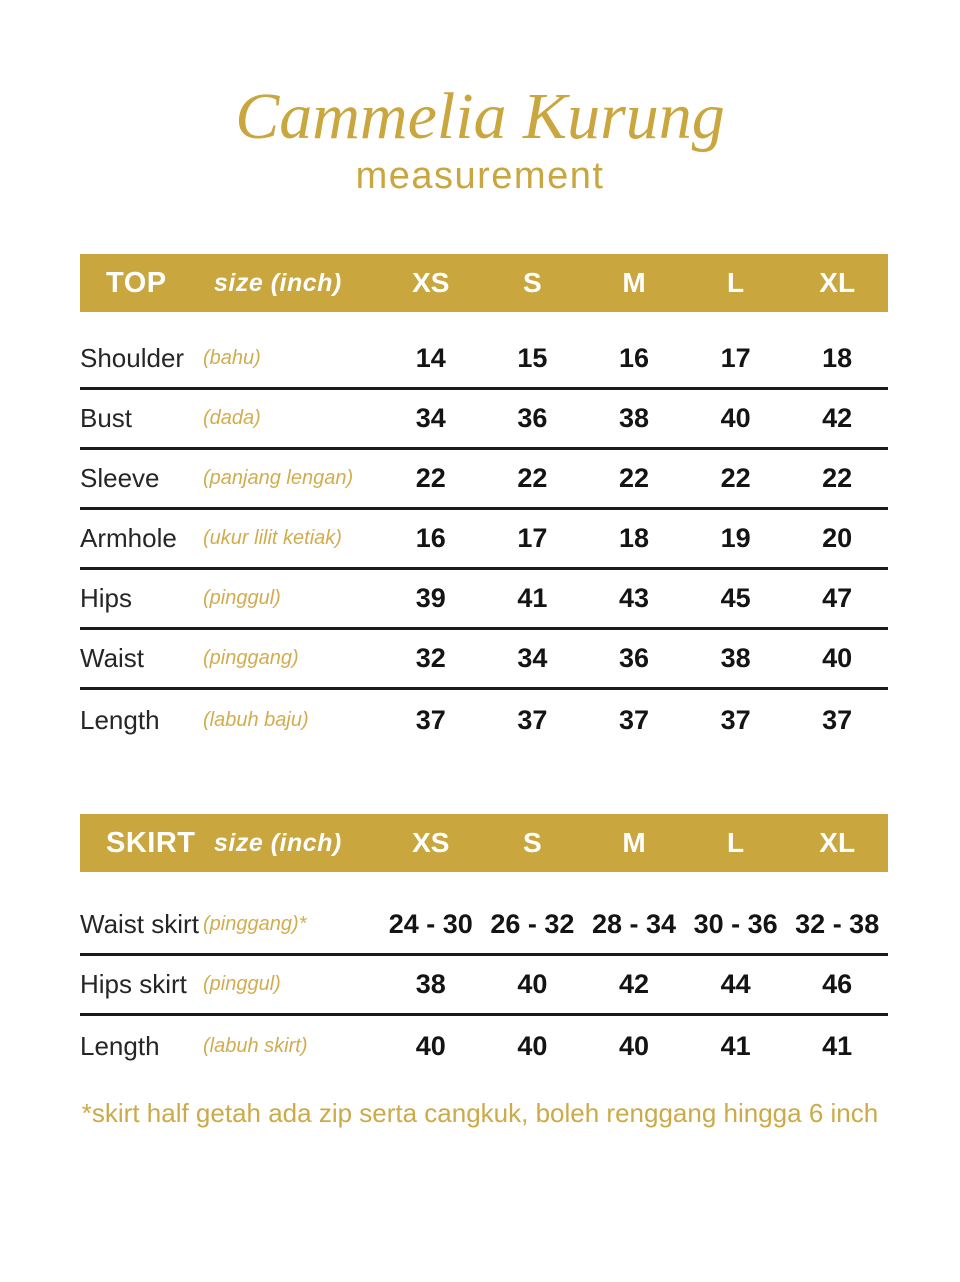 The image size is (960, 1282). I want to click on row-label: Waist, so click(112, 658).